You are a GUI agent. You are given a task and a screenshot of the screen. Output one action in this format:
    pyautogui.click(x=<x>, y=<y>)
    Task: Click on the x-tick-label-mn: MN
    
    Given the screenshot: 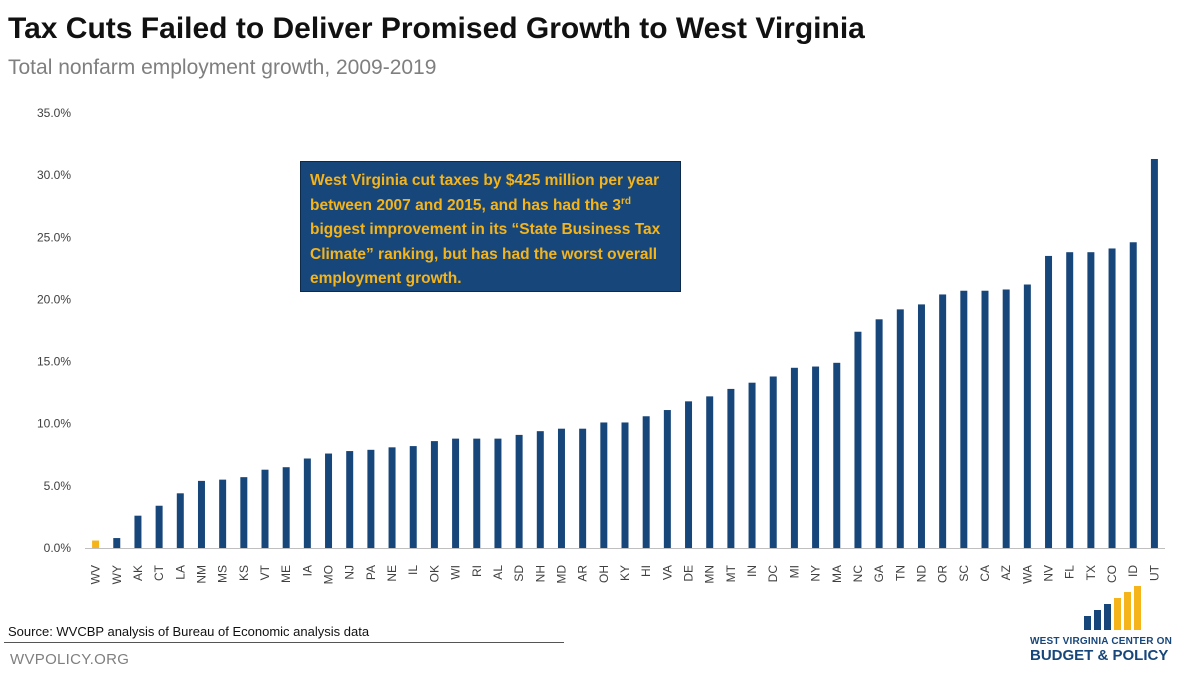 What is the action you would take?
    pyautogui.click(x=710, y=574)
    